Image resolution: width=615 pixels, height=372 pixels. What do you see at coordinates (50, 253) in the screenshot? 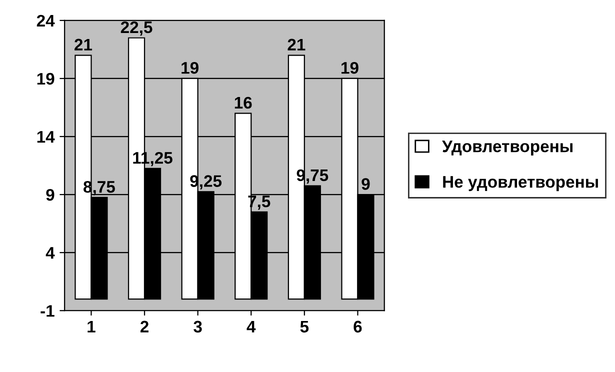
I see `y-tick-label: 4` at bounding box center [50, 253].